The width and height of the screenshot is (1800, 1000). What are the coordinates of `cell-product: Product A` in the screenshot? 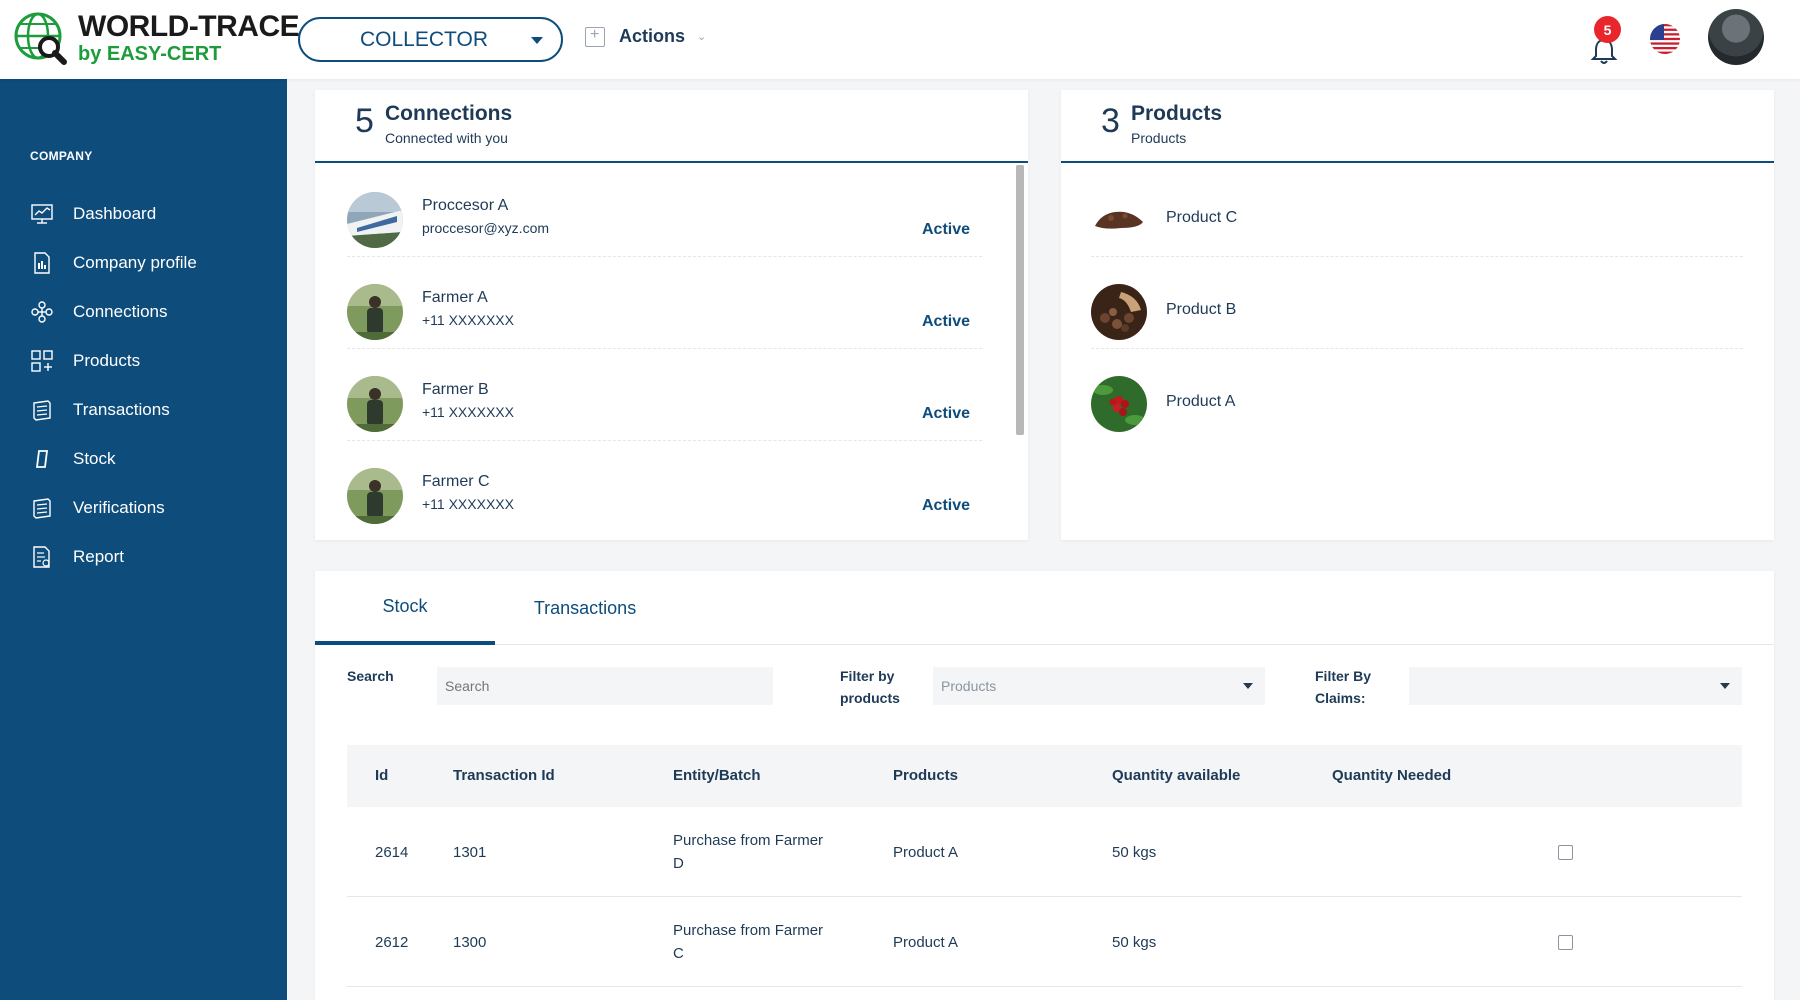 It's located at (926, 942).